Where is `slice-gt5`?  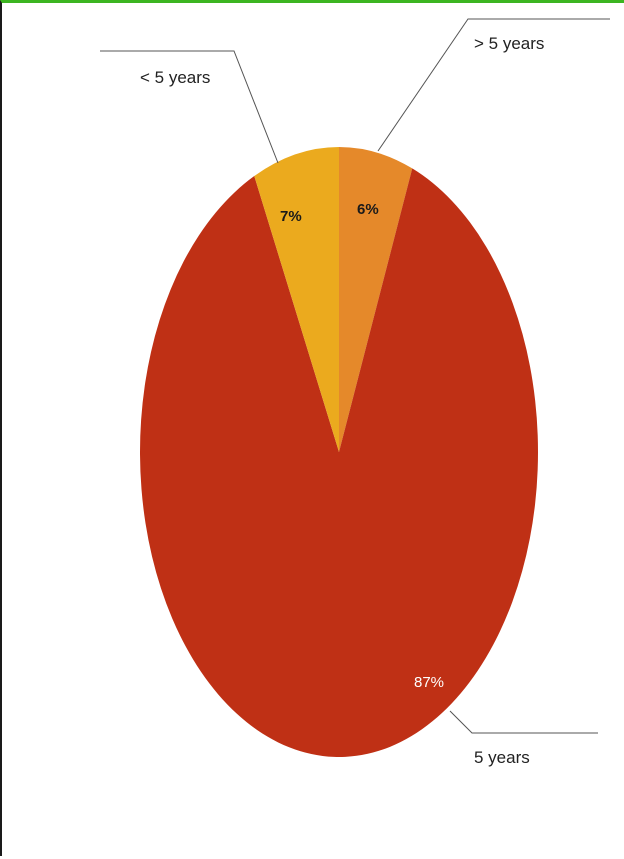
slice-gt5 is located at coordinates (376, 299).